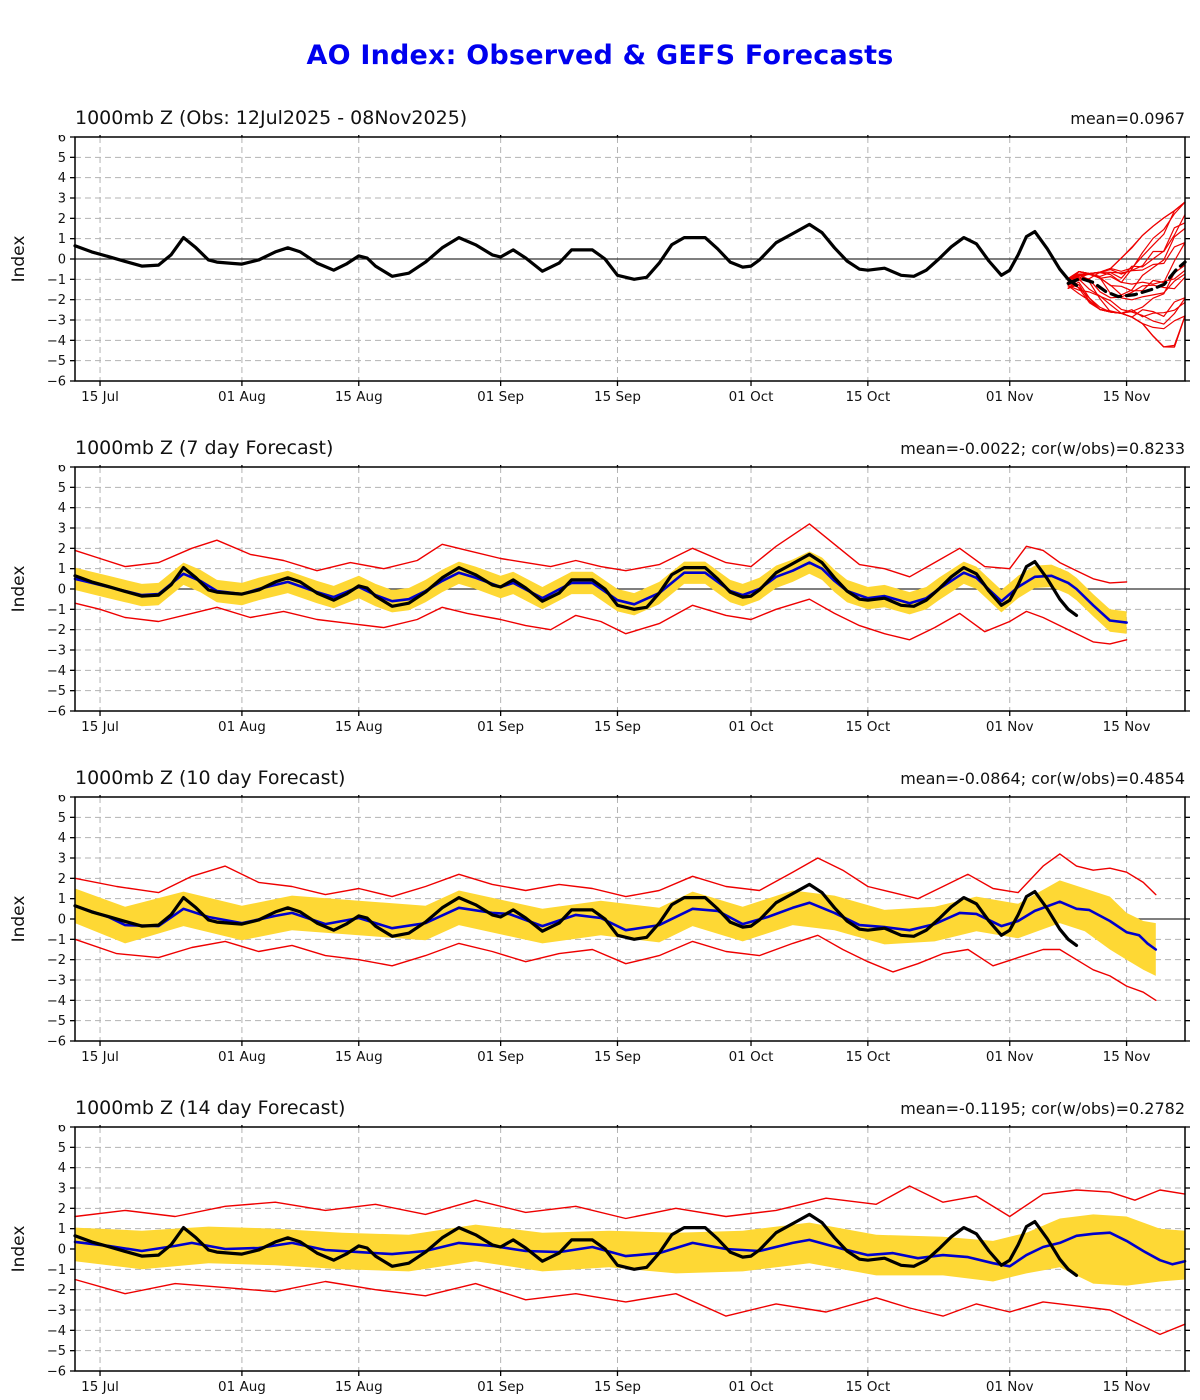 This screenshot has height=1400, width=1200. Describe the element at coordinates (1042, 779) in the screenshot. I see `panel-10day-stats: mean=-0.0864; cor(w/obs)=0.4854` at that location.